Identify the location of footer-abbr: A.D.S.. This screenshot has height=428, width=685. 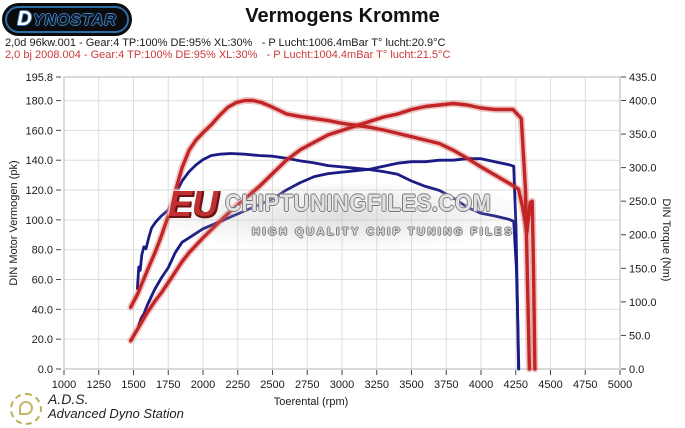
(68, 399).